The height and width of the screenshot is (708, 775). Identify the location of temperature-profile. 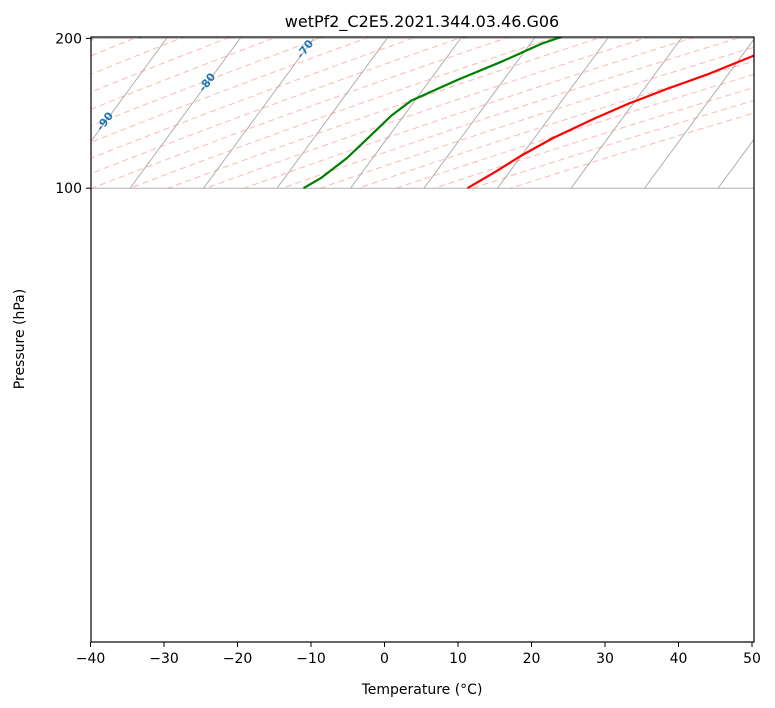
(610, 122).